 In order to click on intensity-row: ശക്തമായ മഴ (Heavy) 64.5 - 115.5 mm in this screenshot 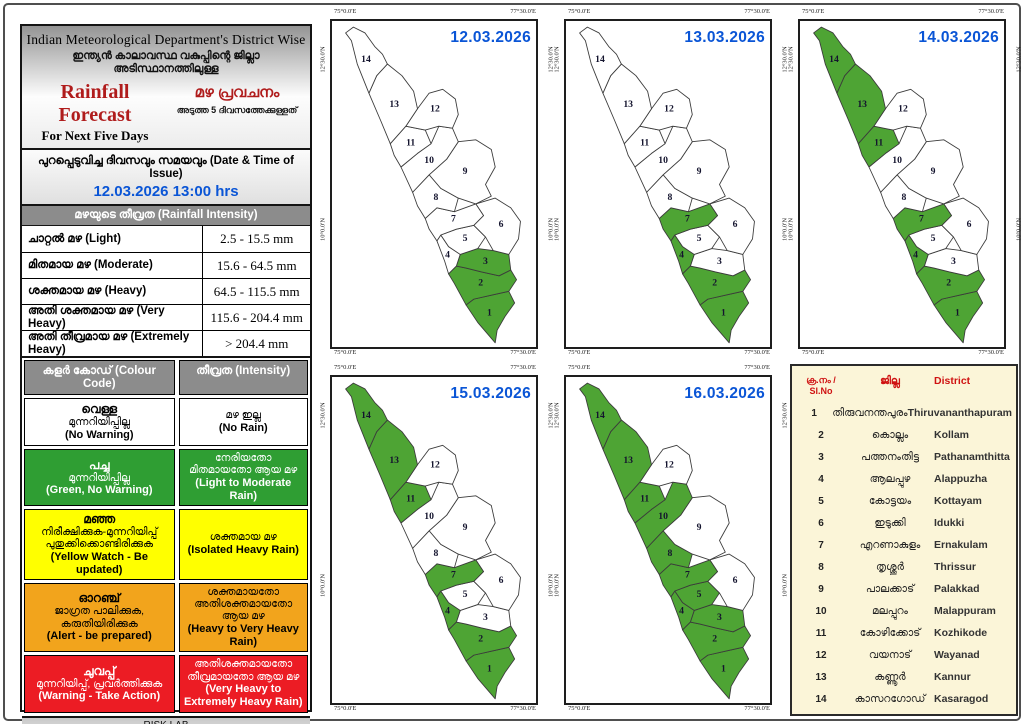, I will do `click(166, 291)`.